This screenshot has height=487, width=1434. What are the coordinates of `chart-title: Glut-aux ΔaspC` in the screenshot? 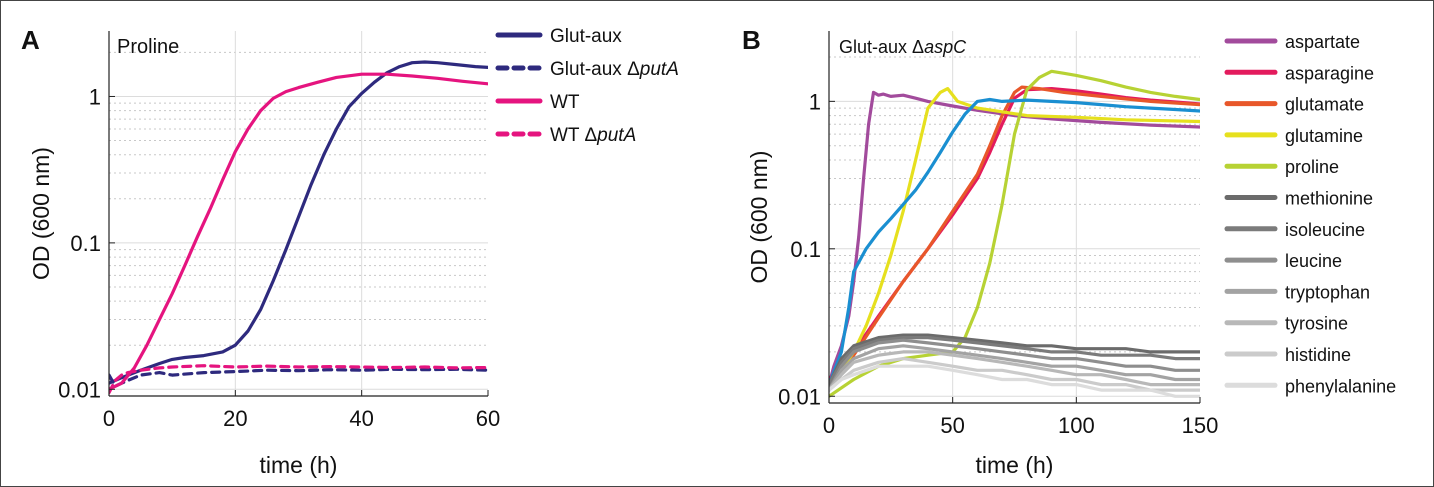 It's located at (903, 47).